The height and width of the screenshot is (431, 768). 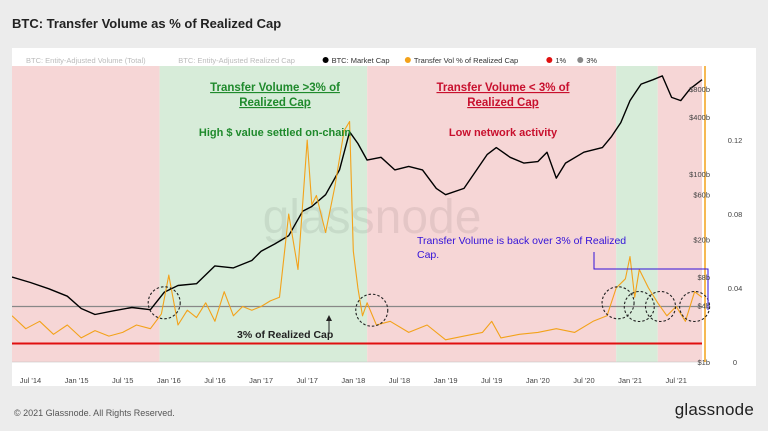 I want to click on x-tick-label: Jul '18, so click(x=399, y=380).